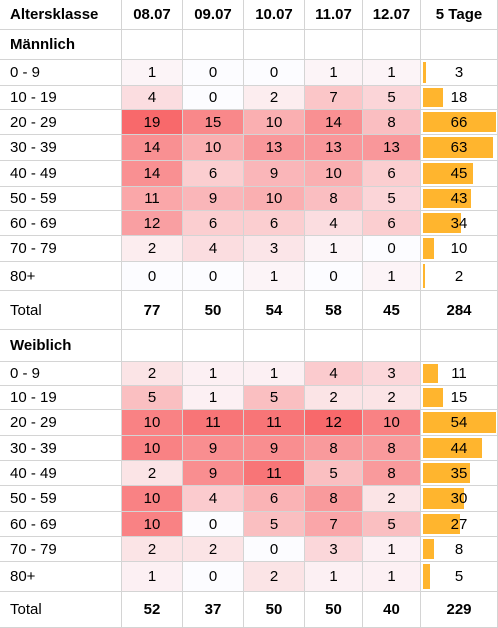 This screenshot has width=498, height=628. What do you see at coordinates (249, 346) in the screenshot?
I see `section-title-row: Weiblich` at bounding box center [249, 346].